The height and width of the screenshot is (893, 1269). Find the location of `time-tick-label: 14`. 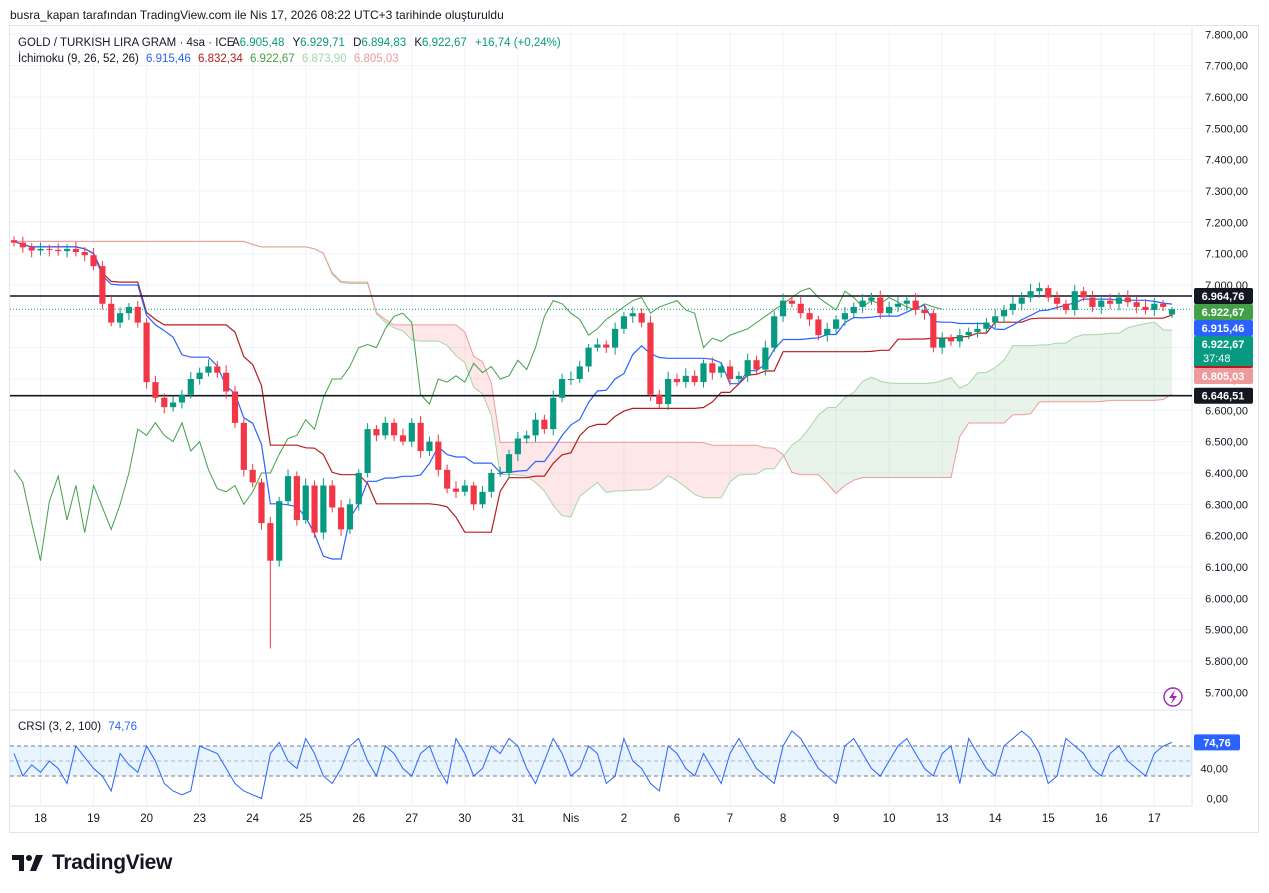

time-tick-label: 14 is located at coordinates (995, 819).